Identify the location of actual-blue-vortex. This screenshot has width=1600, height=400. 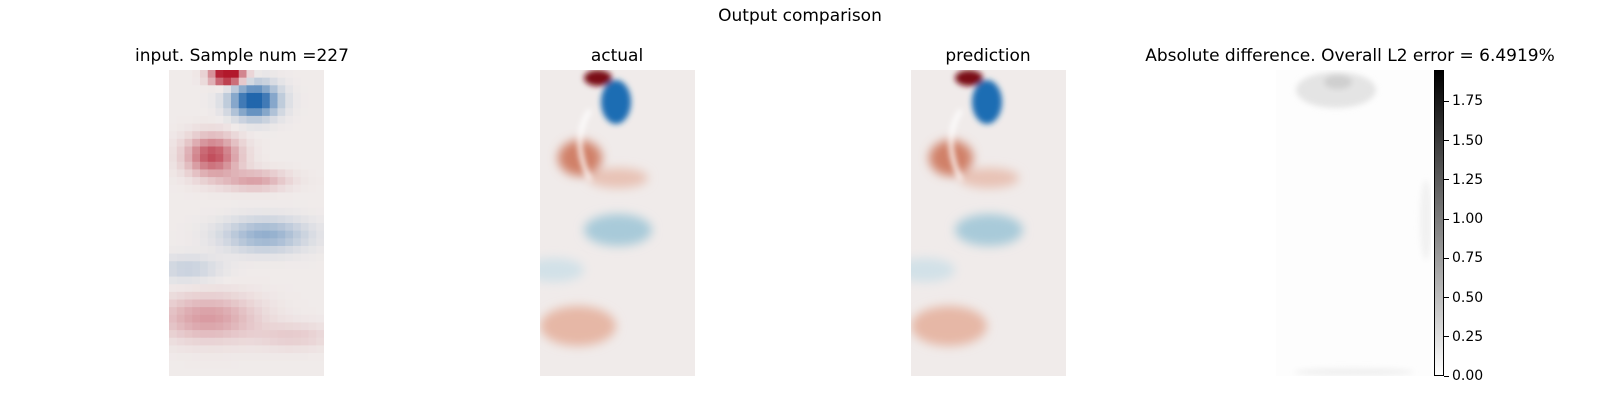
(616, 102).